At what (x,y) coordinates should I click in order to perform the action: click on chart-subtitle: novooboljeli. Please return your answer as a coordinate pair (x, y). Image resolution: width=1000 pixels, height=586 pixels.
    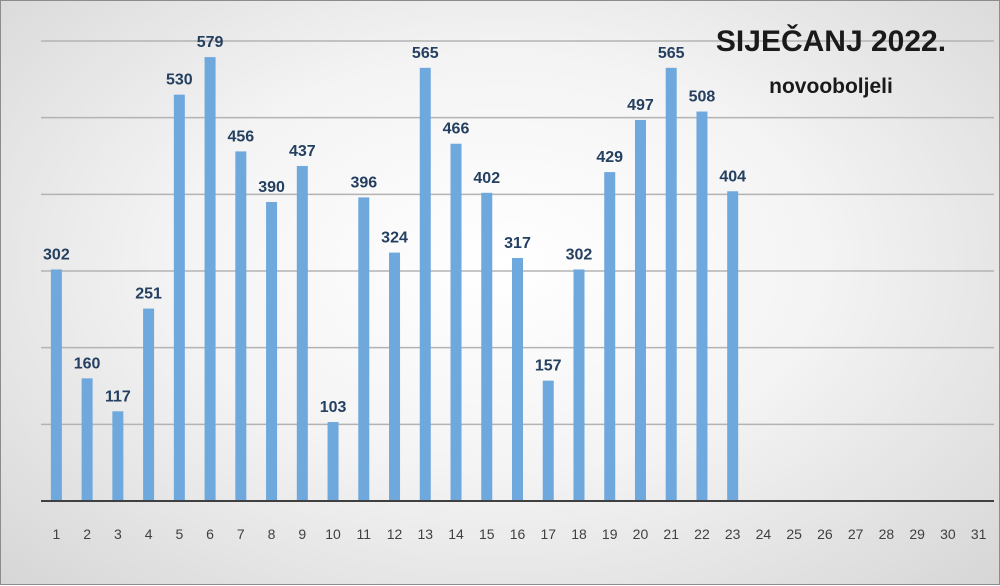
    Looking at the image, I should click on (831, 86).